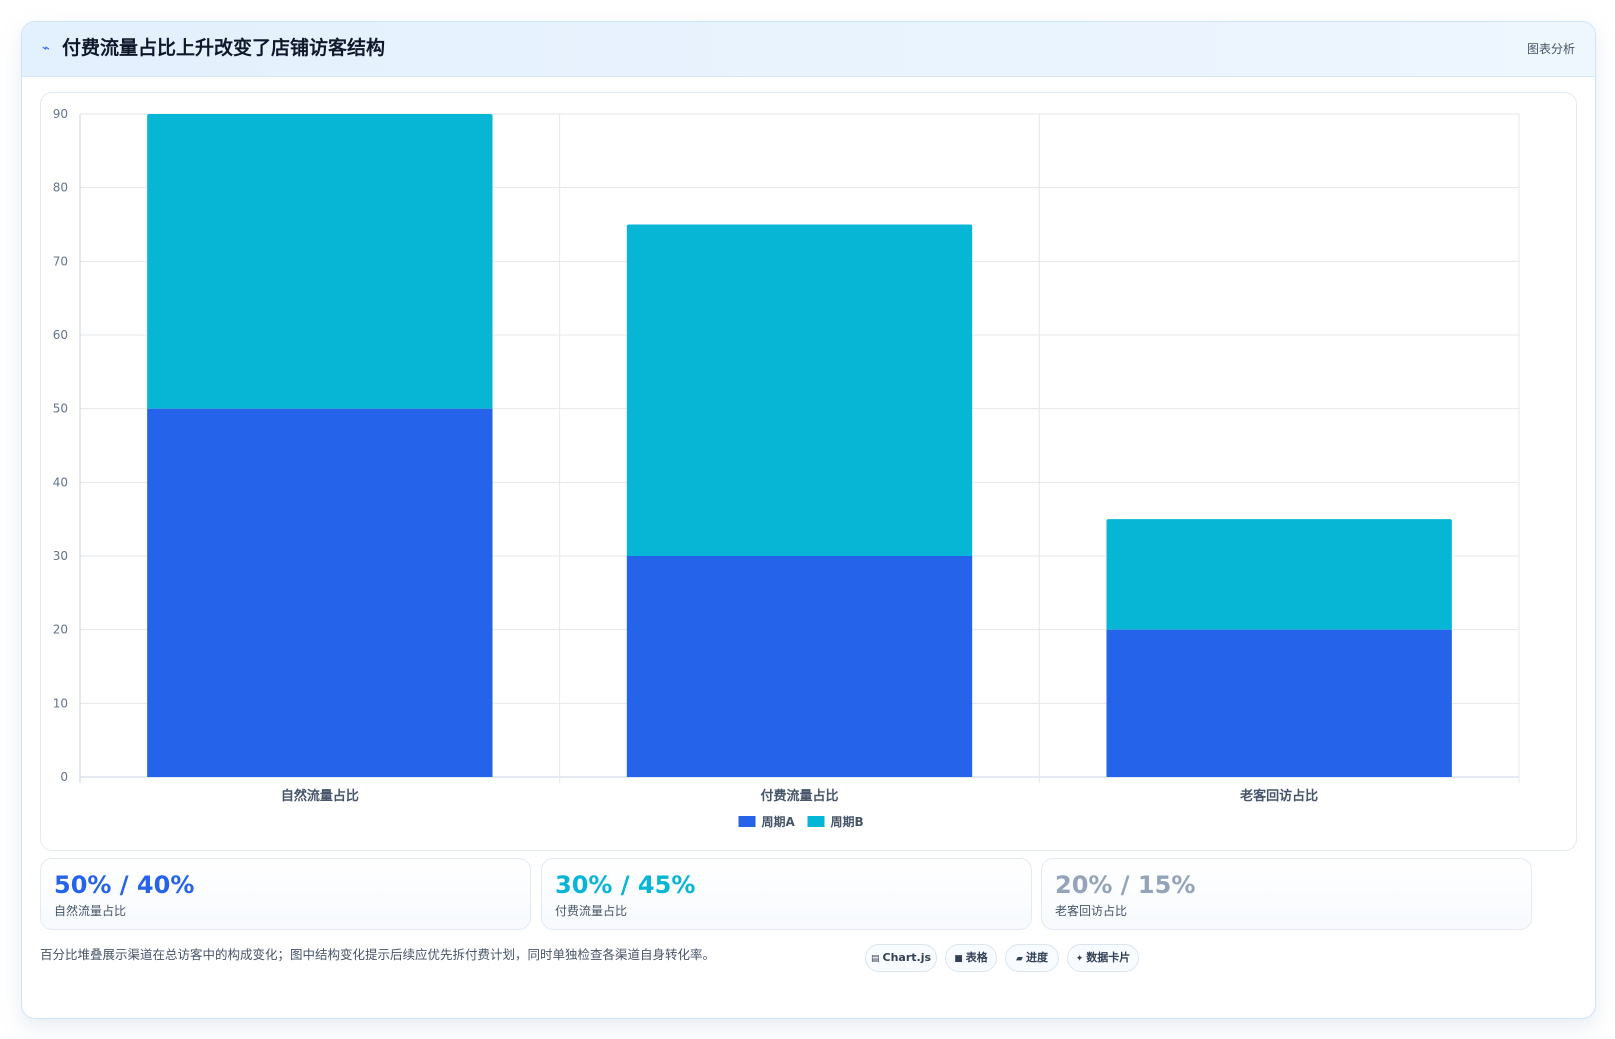 Image resolution: width=1615 pixels, height=1039 pixels. I want to click on page-title: 付费流量占比上升改变了店铺访客结构, so click(224, 48).